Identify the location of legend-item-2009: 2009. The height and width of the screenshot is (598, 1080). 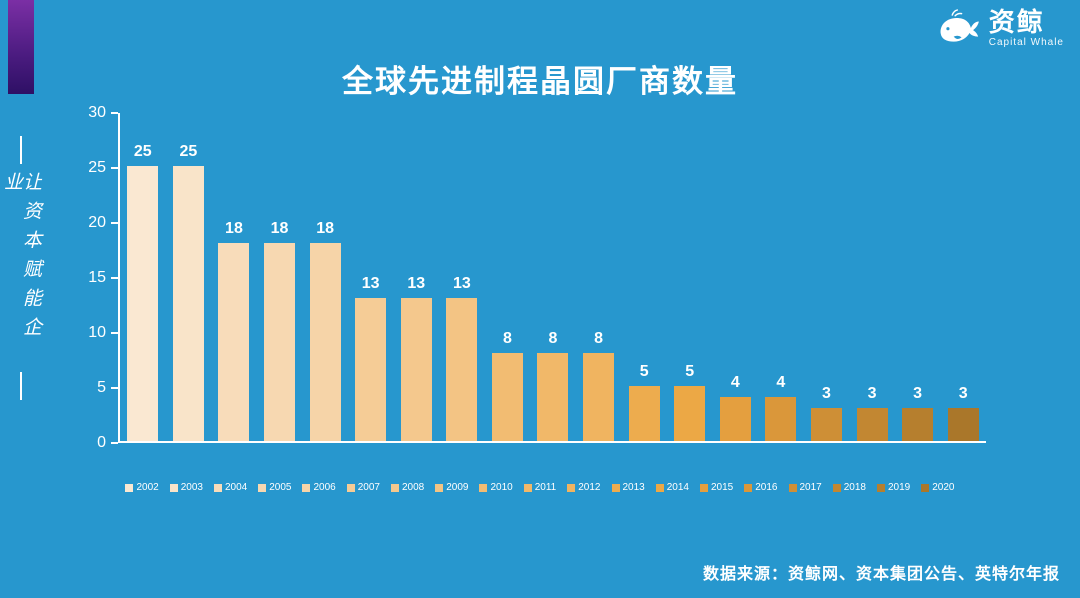
(451, 487).